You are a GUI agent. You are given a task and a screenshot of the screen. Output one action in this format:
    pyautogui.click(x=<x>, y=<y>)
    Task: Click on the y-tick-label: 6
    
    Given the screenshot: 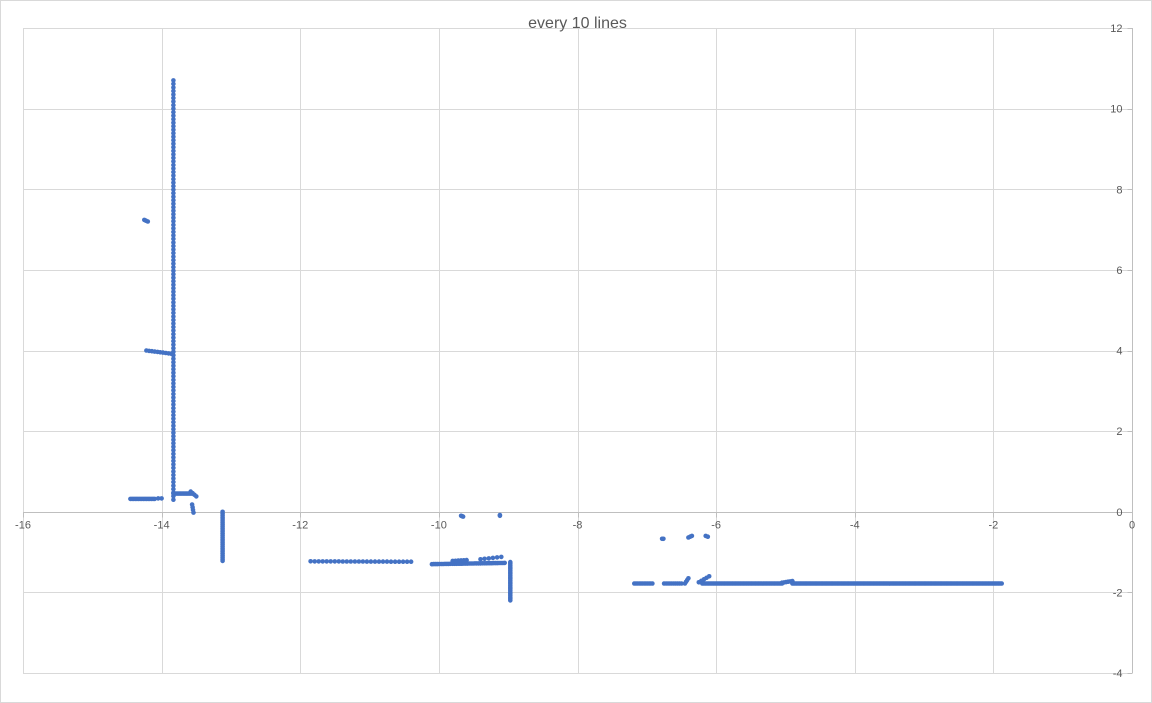 What is the action you would take?
    pyautogui.click(x=1119, y=271)
    